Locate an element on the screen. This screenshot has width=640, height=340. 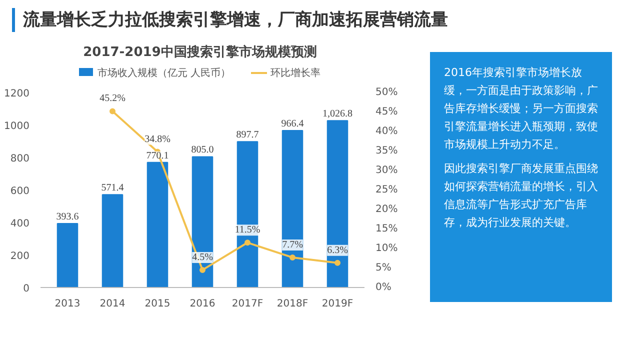
data-label: 571.4 is located at coordinates (112, 188).